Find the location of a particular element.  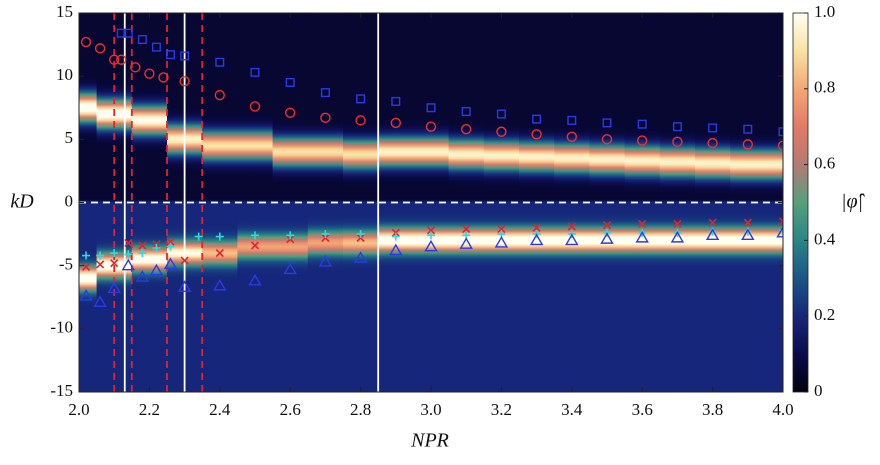

y-tick-label: -5 is located at coordinates (66, 264).